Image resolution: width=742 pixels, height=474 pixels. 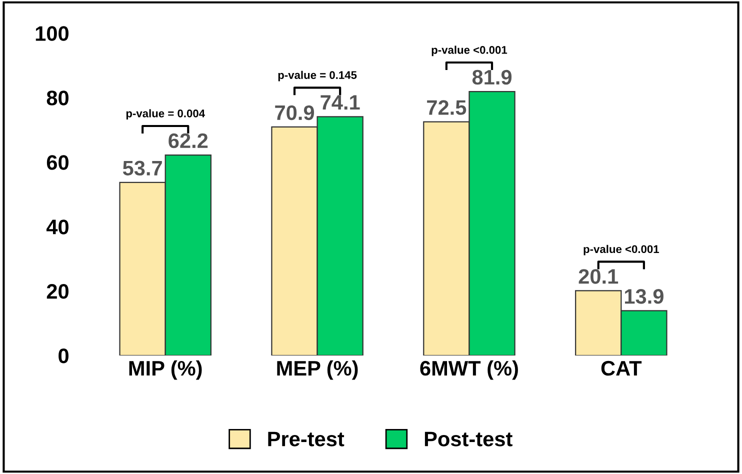 What do you see at coordinates (644, 296) in the screenshot?
I see `data-label: 13.9` at bounding box center [644, 296].